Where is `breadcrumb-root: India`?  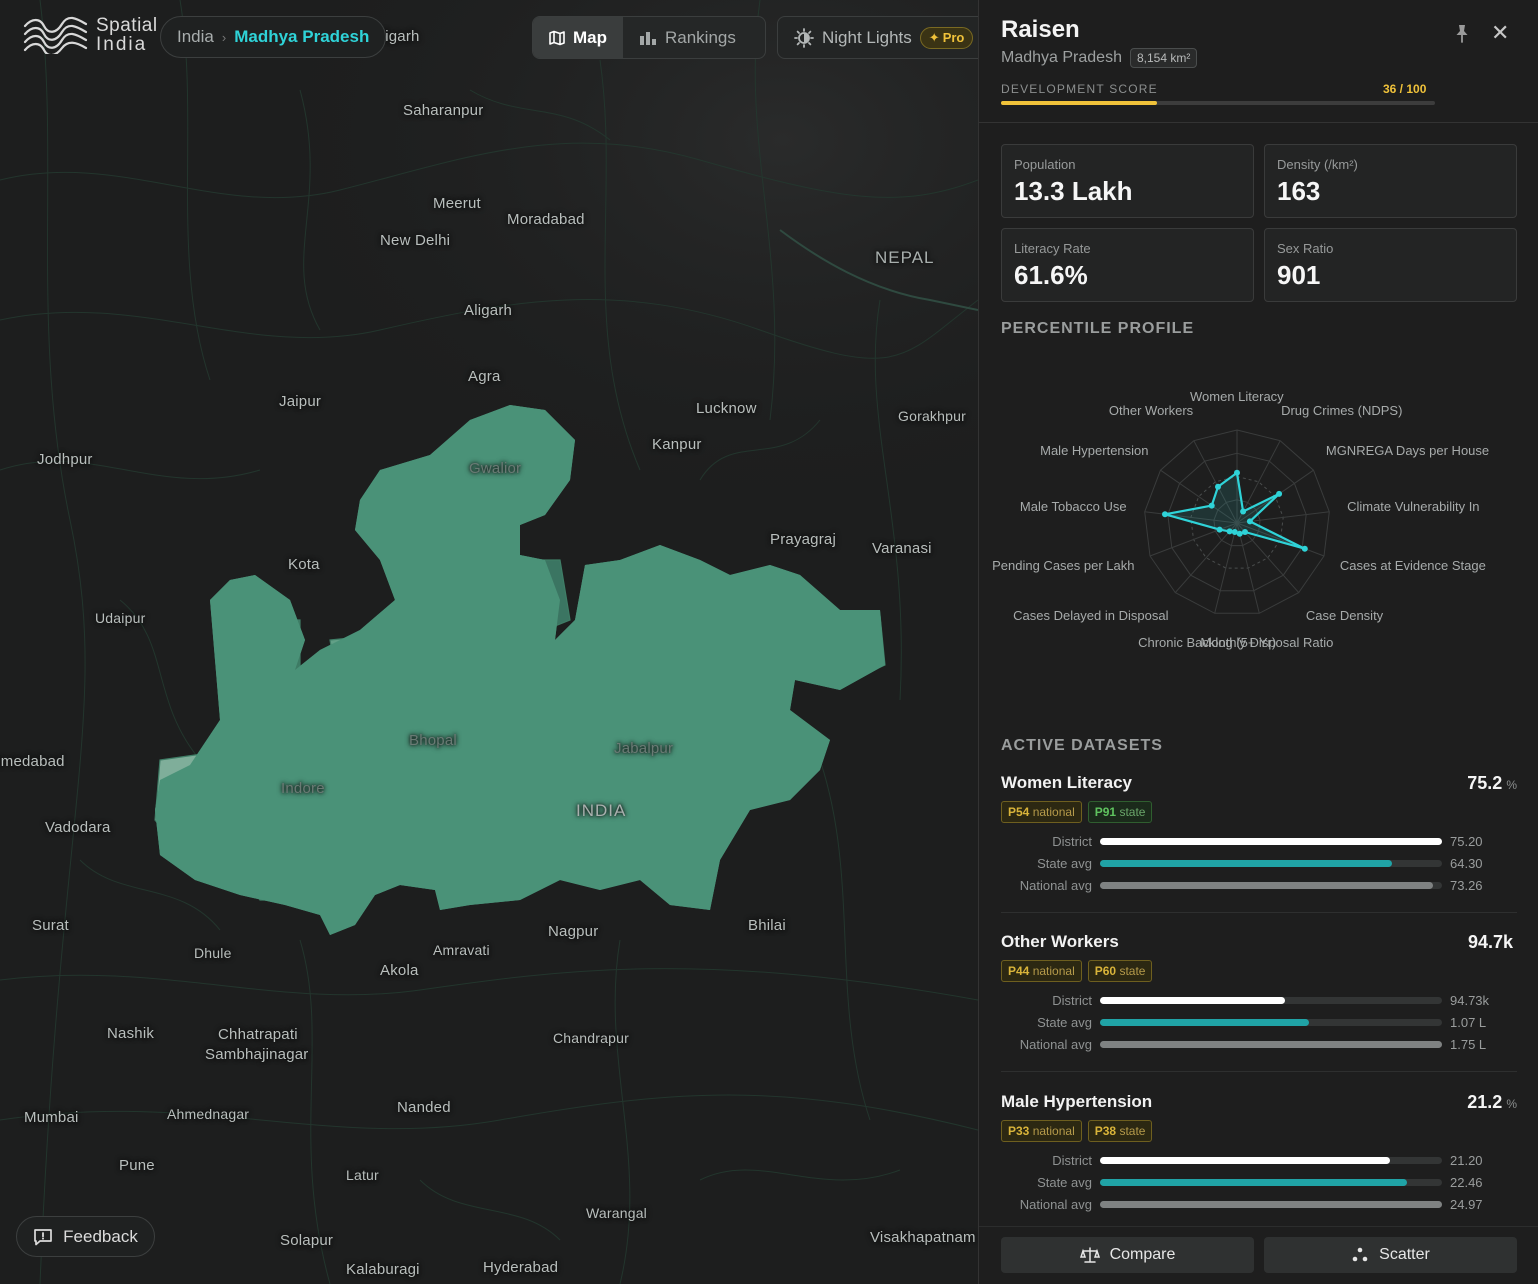 breadcrumb-root: India is located at coordinates (195, 36).